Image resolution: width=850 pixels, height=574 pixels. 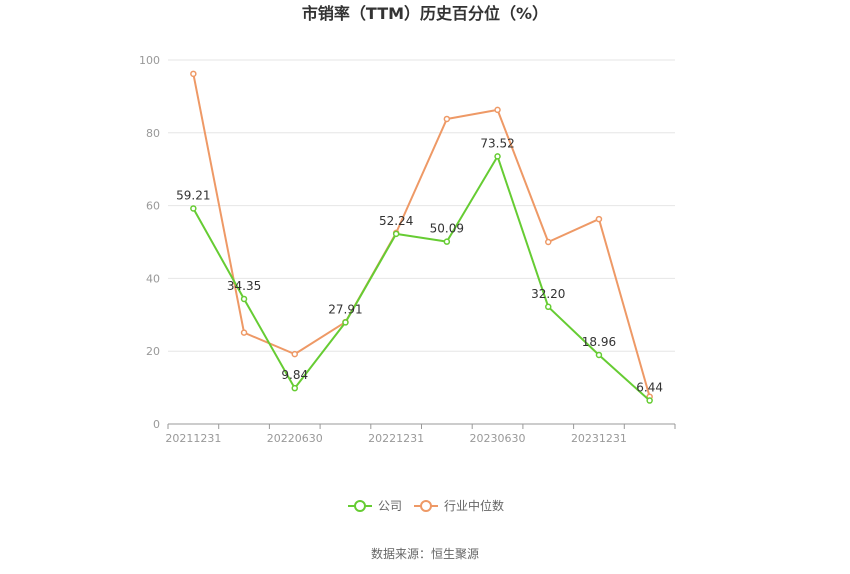 I want to click on x-tick-label: 20221231, so click(x=396, y=438).